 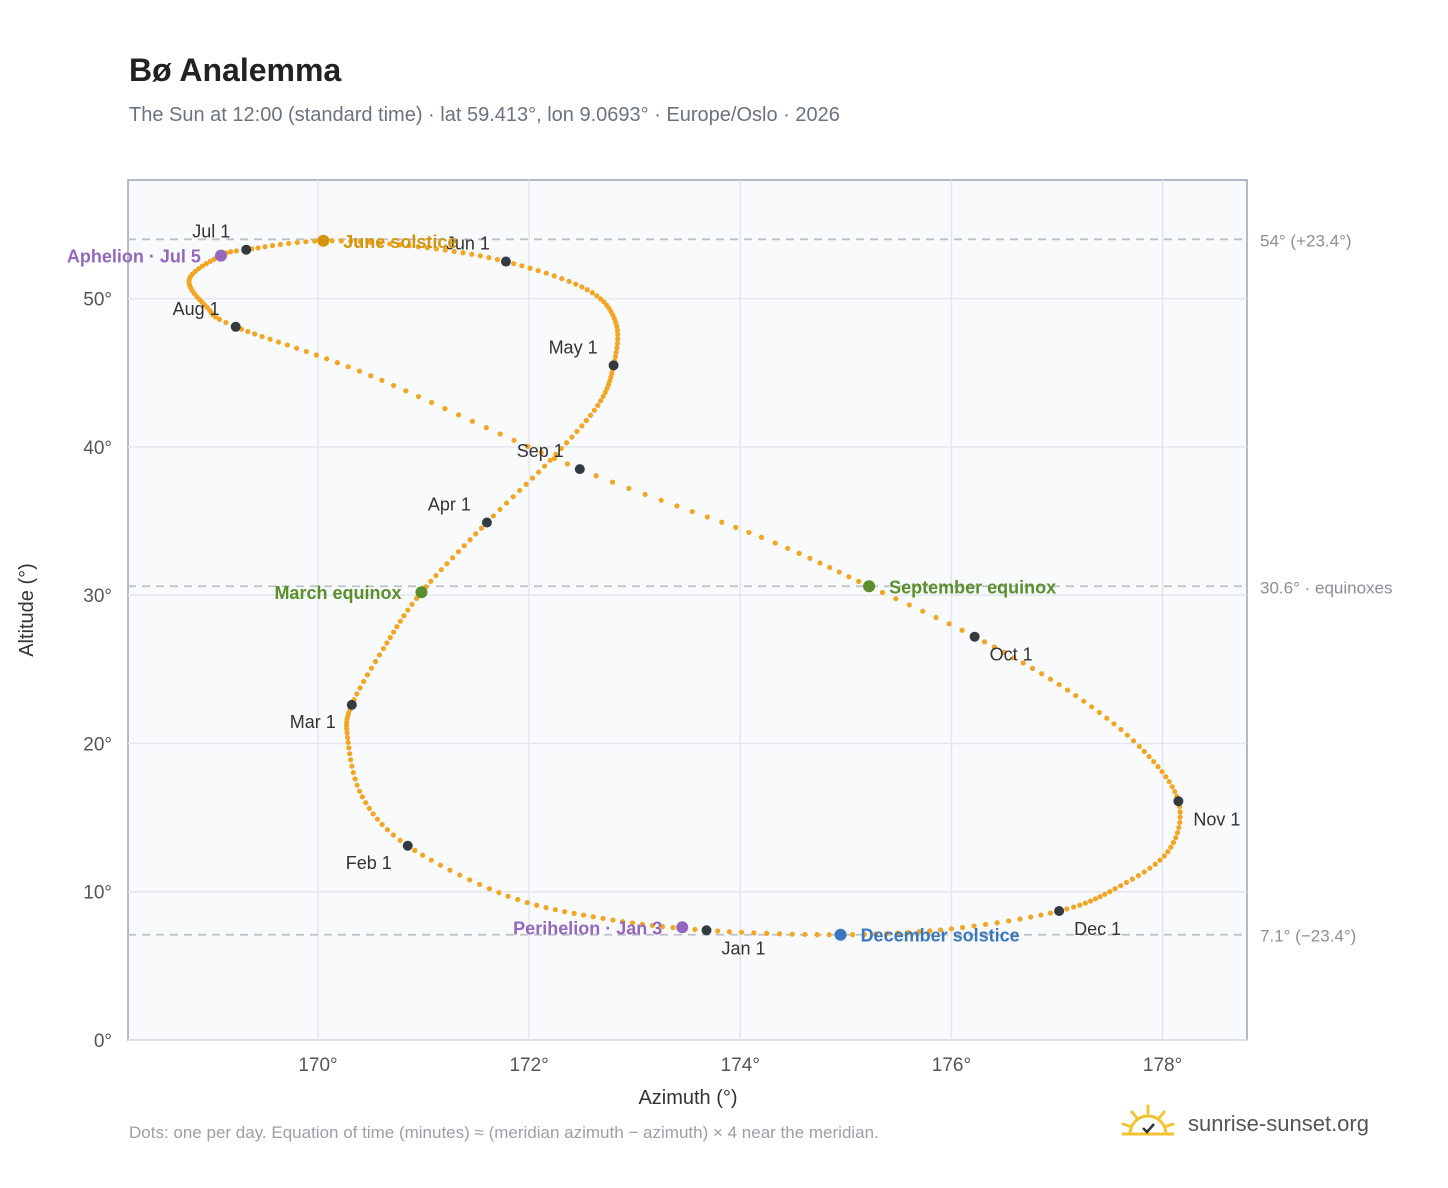 I want to click on month-label: Mar 1, so click(x=313, y=722).